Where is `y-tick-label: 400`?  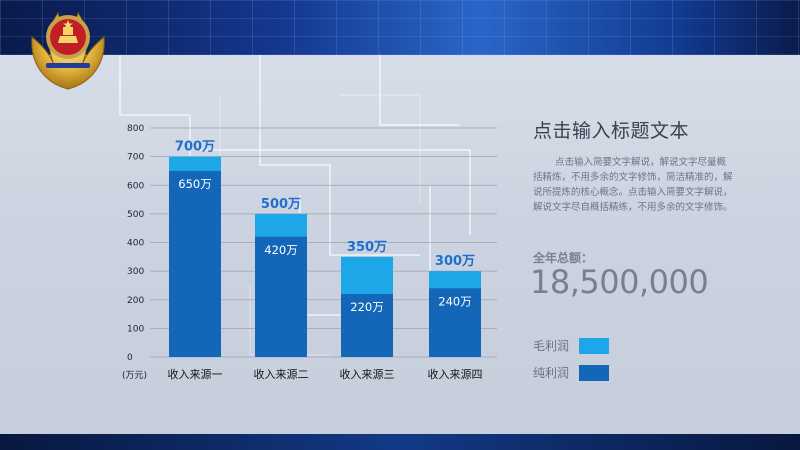 y-tick-label: 400 is located at coordinates (135, 244).